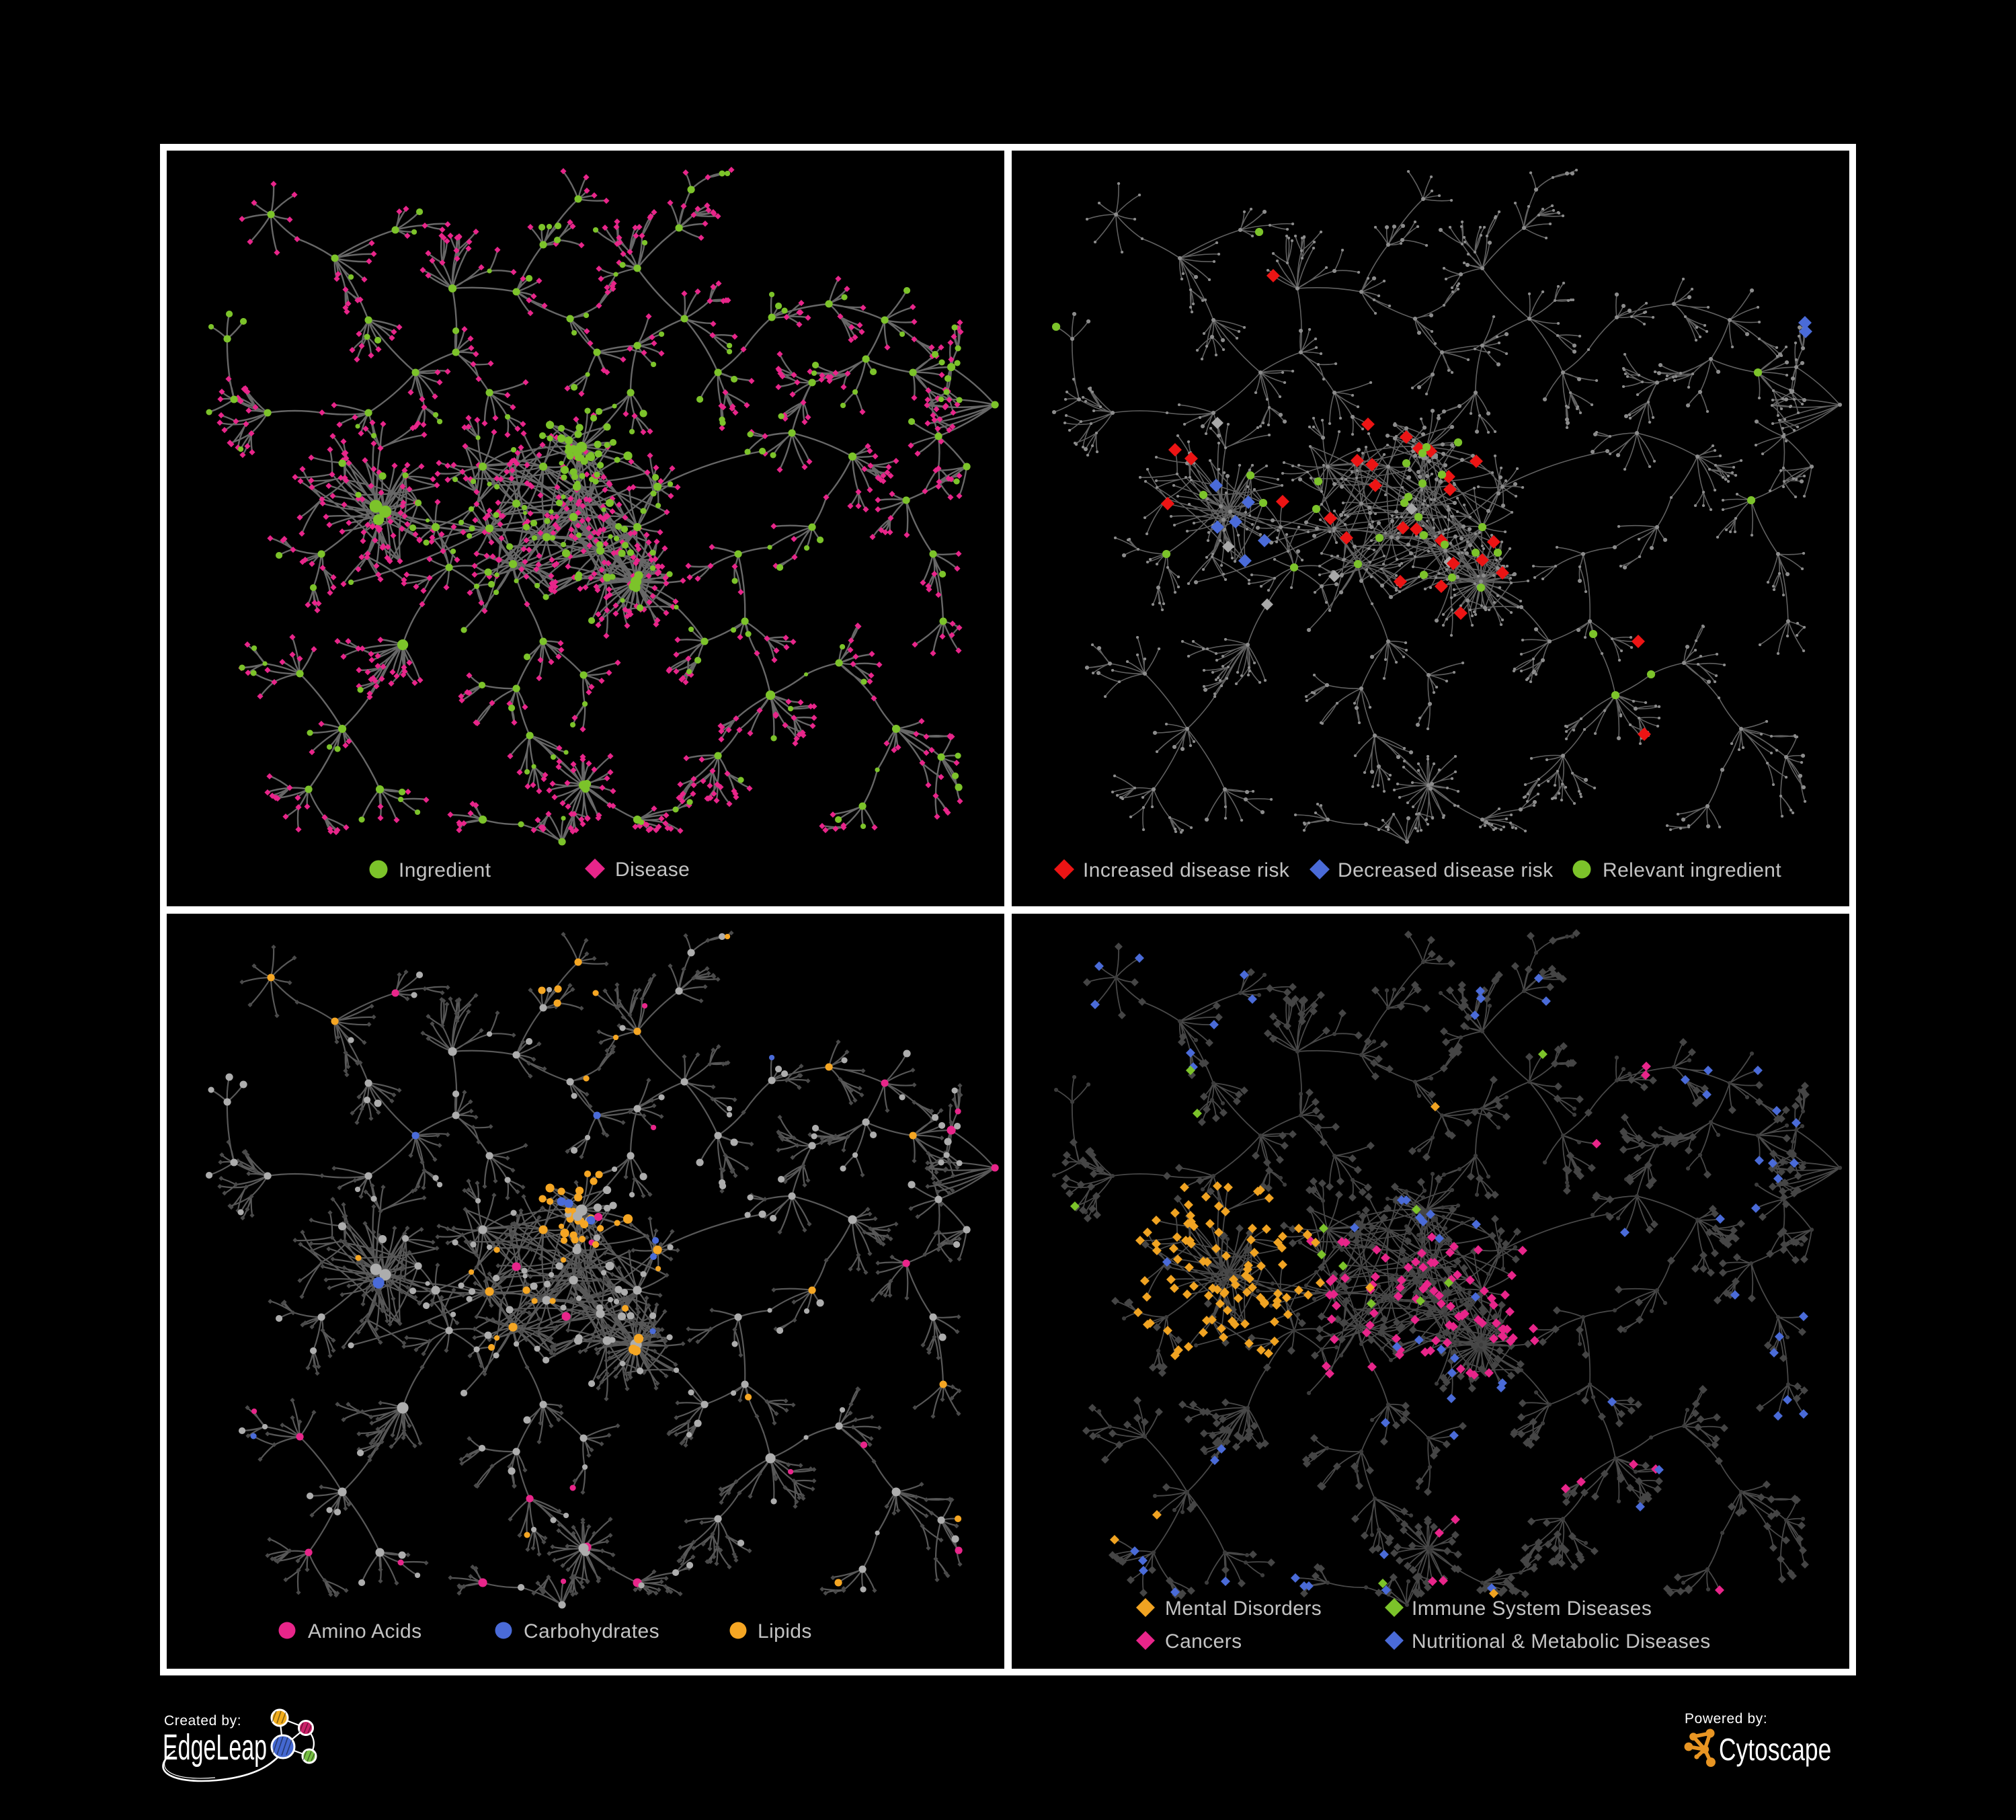 This screenshot has width=2016, height=1820. What do you see at coordinates (1532, 1608) in the screenshot?
I see `svg-text: Immune System Diseases` at bounding box center [1532, 1608].